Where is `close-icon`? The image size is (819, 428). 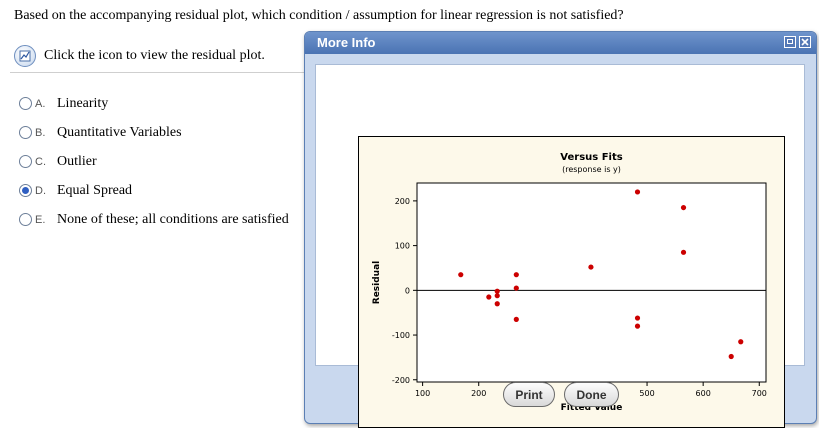
close-icon is located at coordinates (805, 42).